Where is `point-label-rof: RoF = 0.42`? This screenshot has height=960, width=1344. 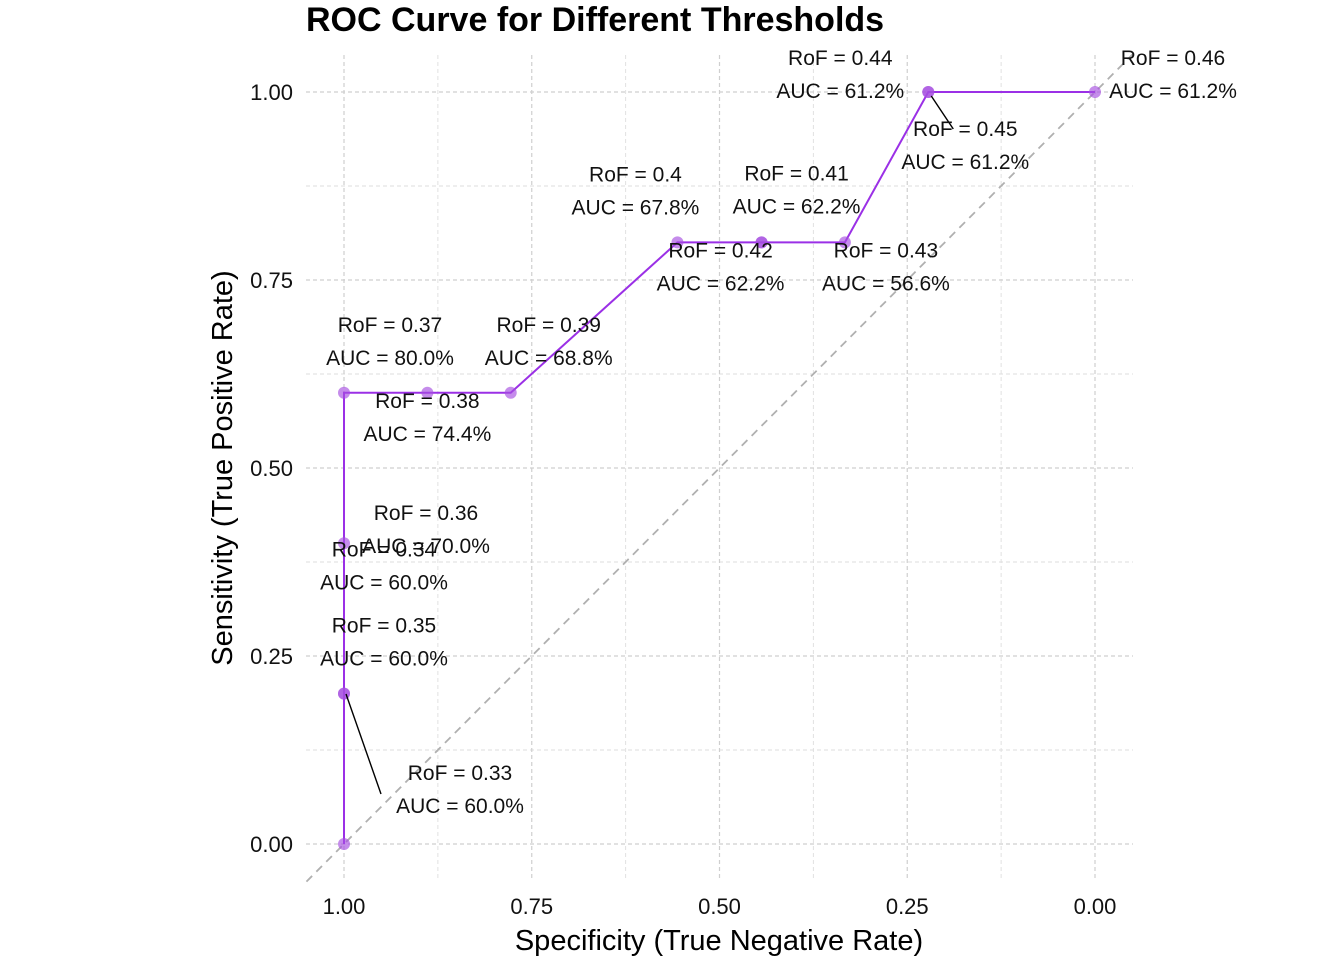
point-label-rof: RoF = 0.42 is located at coordinates (720, 250).